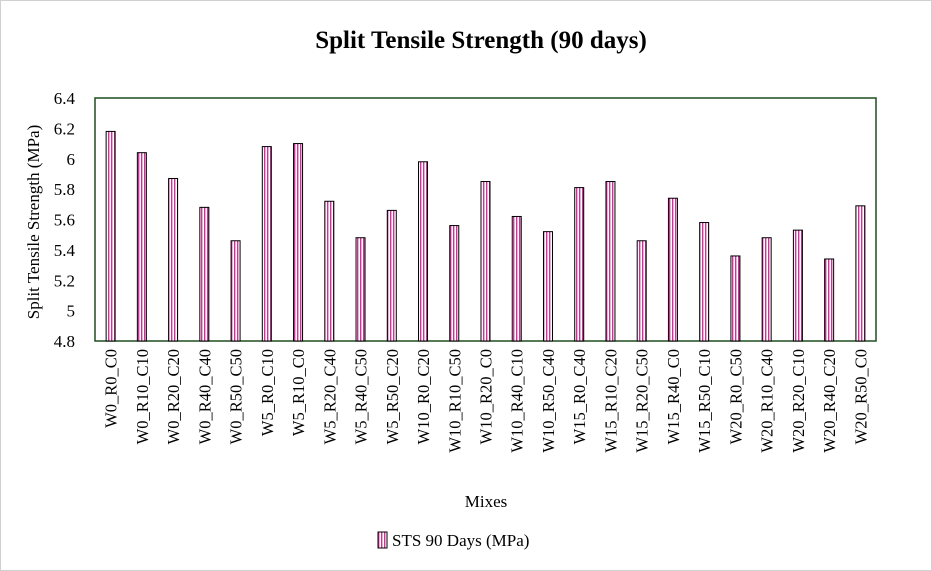 The height and width of the screenshot is (571, 932). What do you see at coordinates (111, 388) in the screenshot?
I see `x-tick-label: W0_R0_C0` at bounding box center [111, 388].